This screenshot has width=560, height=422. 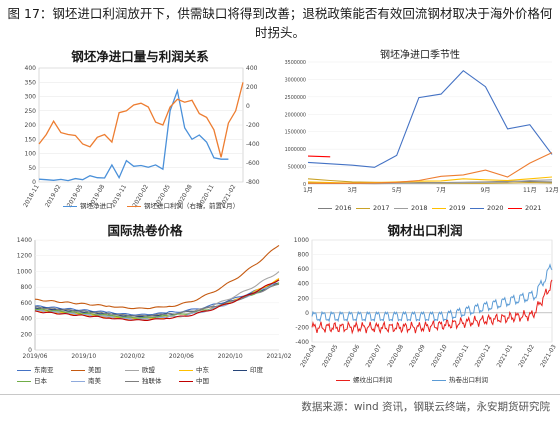 What do you see at coordinates (31, 68) in the screenshot?
I see `y-tick-label-left: 400` at bounding box center [31, 68].